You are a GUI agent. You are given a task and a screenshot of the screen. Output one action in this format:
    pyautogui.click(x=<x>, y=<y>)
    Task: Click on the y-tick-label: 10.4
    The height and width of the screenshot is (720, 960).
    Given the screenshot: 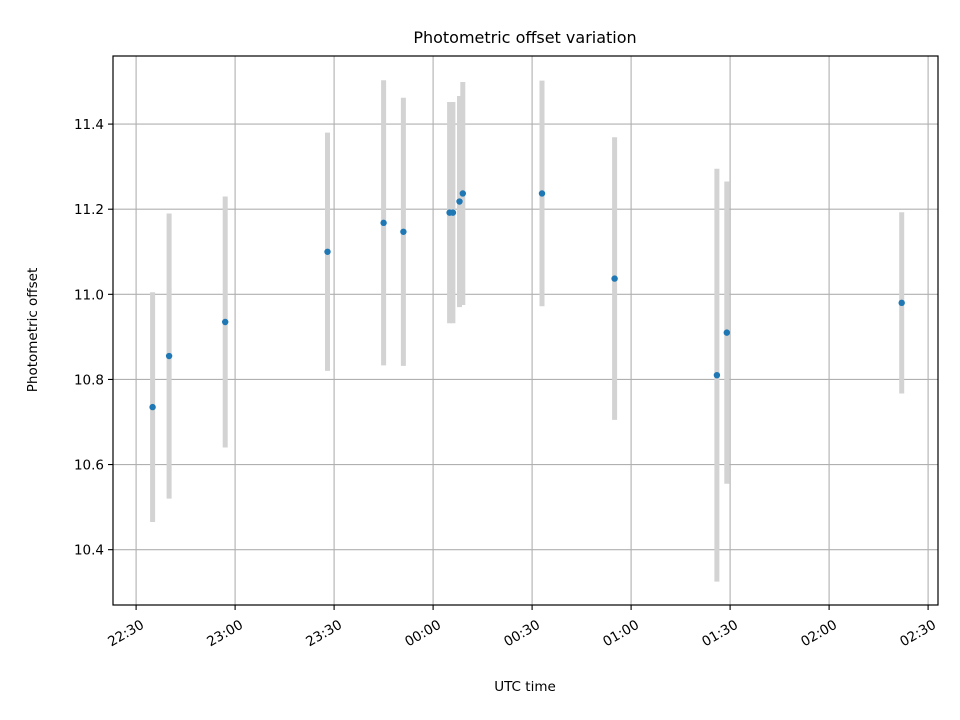 What is the action you would take?
    pyautogui.click(x=89, y=551)
    